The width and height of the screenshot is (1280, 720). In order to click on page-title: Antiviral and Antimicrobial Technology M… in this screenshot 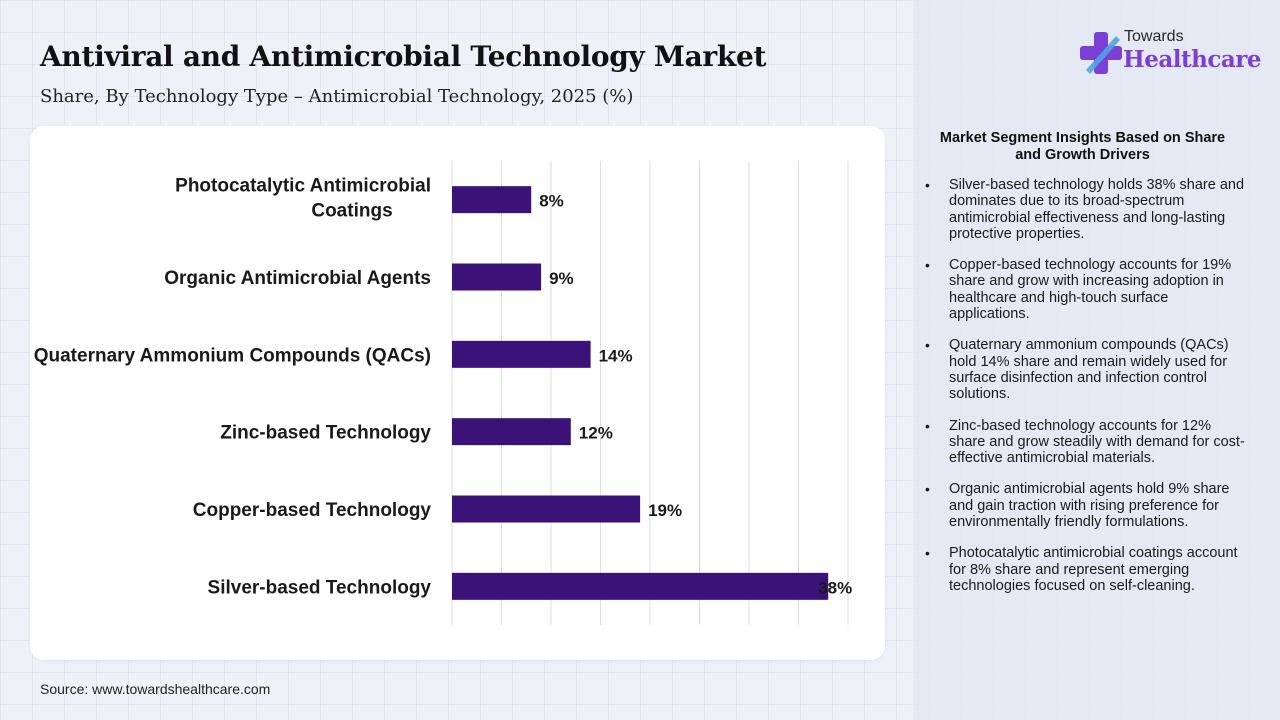, I will do `click(403, 56)`.